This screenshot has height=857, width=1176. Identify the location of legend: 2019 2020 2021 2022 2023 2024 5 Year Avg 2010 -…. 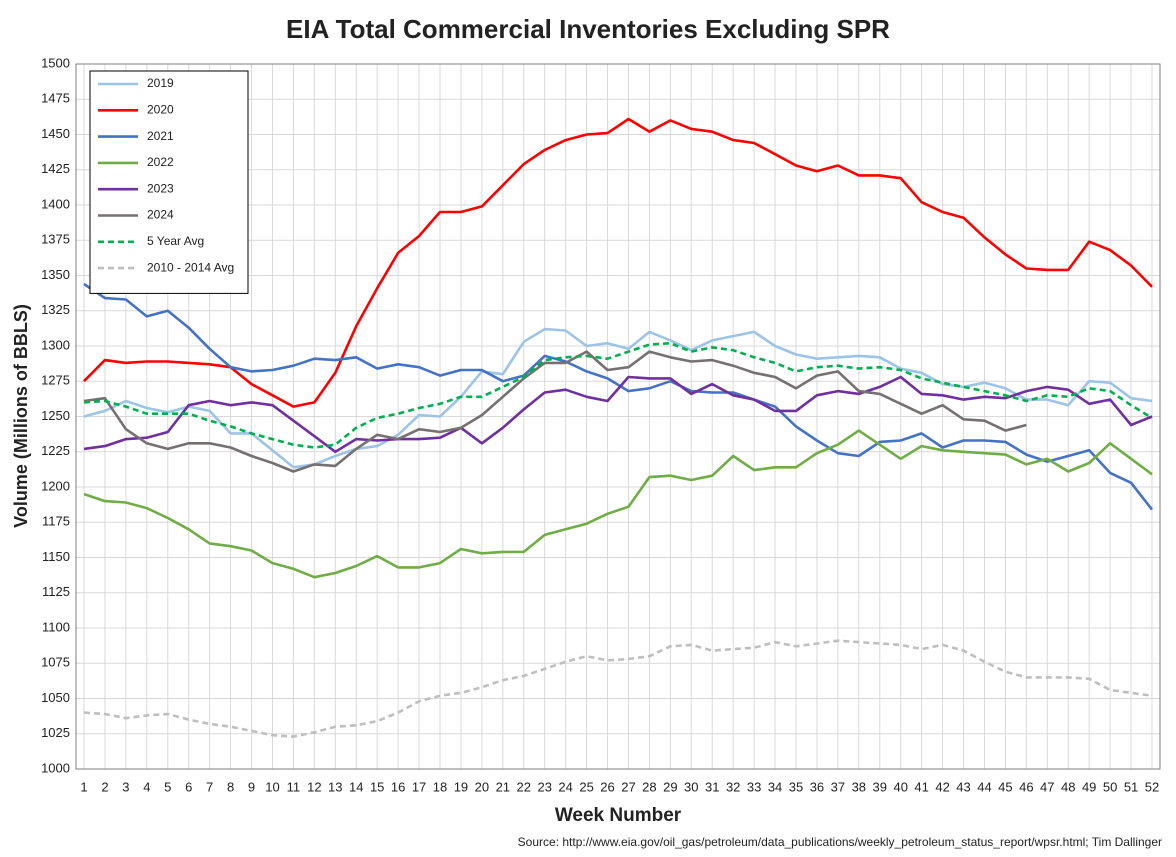
(169, 182).